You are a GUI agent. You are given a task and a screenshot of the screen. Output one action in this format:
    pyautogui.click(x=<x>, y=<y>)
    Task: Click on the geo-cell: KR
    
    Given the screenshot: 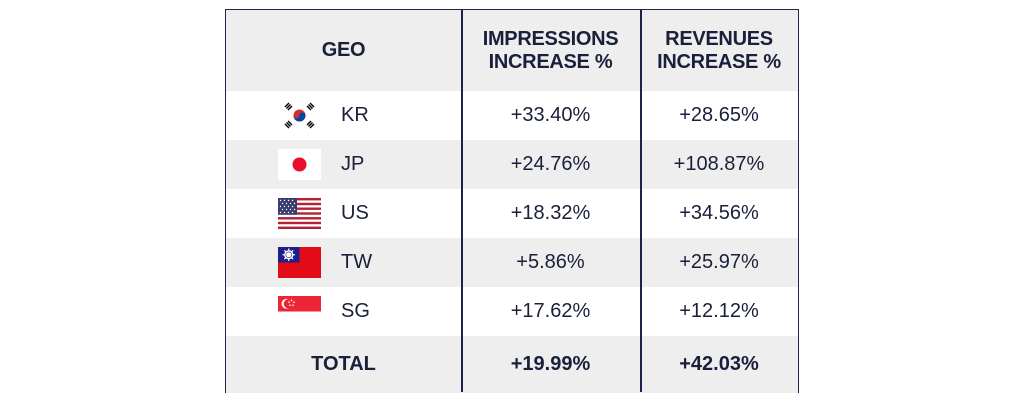 What is the action you would take?
    pyautogui.click(x=343, y=115)
    